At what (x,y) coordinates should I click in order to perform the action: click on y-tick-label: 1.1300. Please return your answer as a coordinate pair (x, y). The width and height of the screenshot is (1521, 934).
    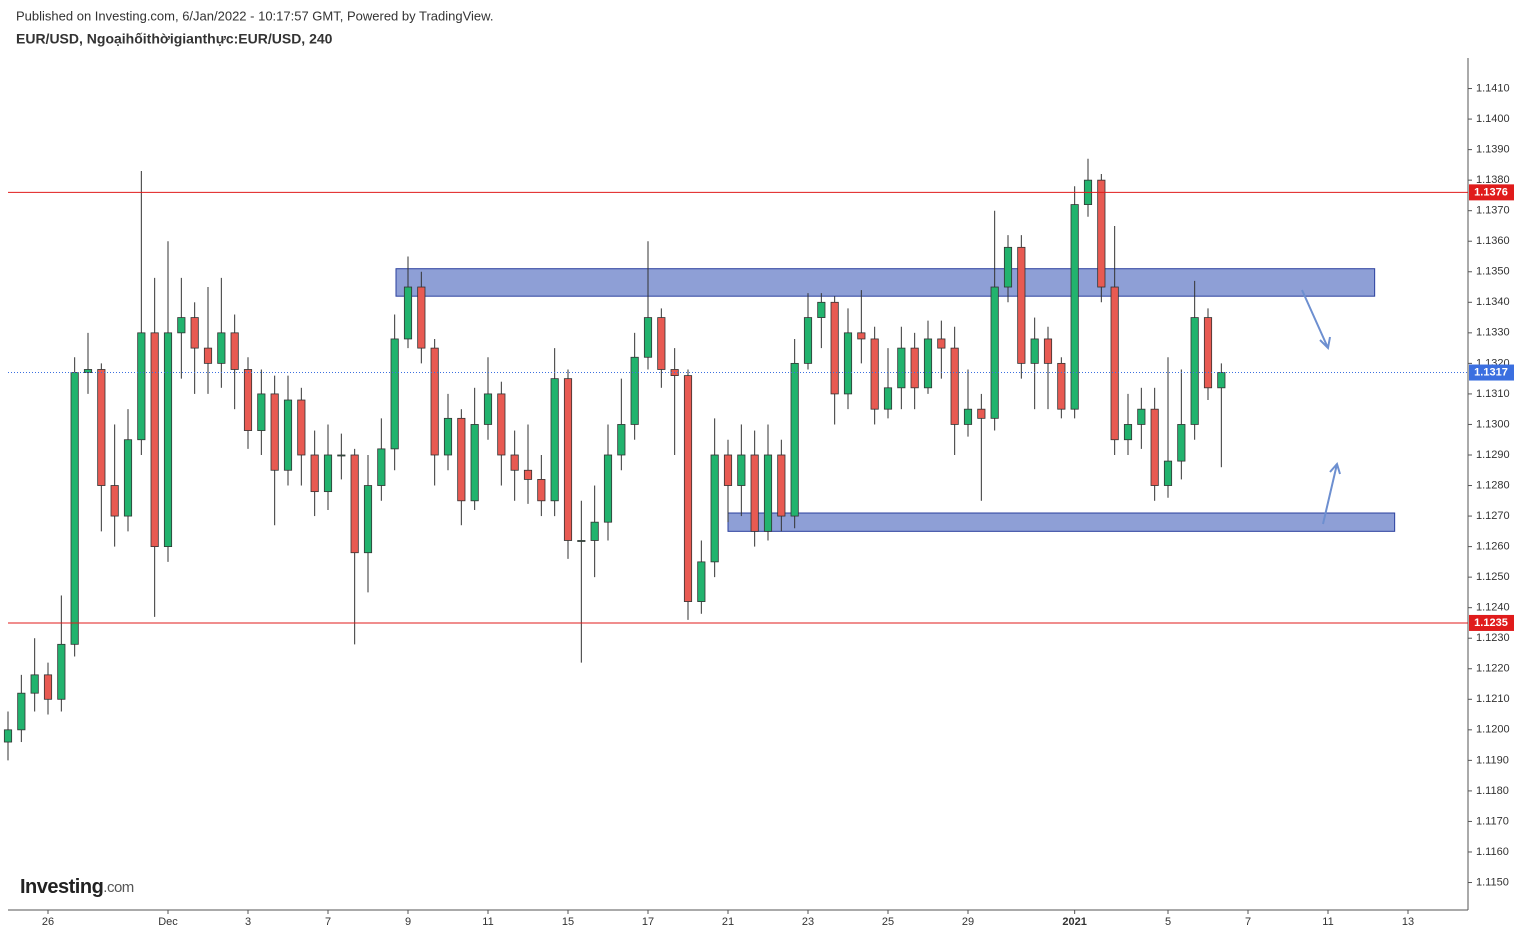
    Looking at the image, I should click on (1493, 424).